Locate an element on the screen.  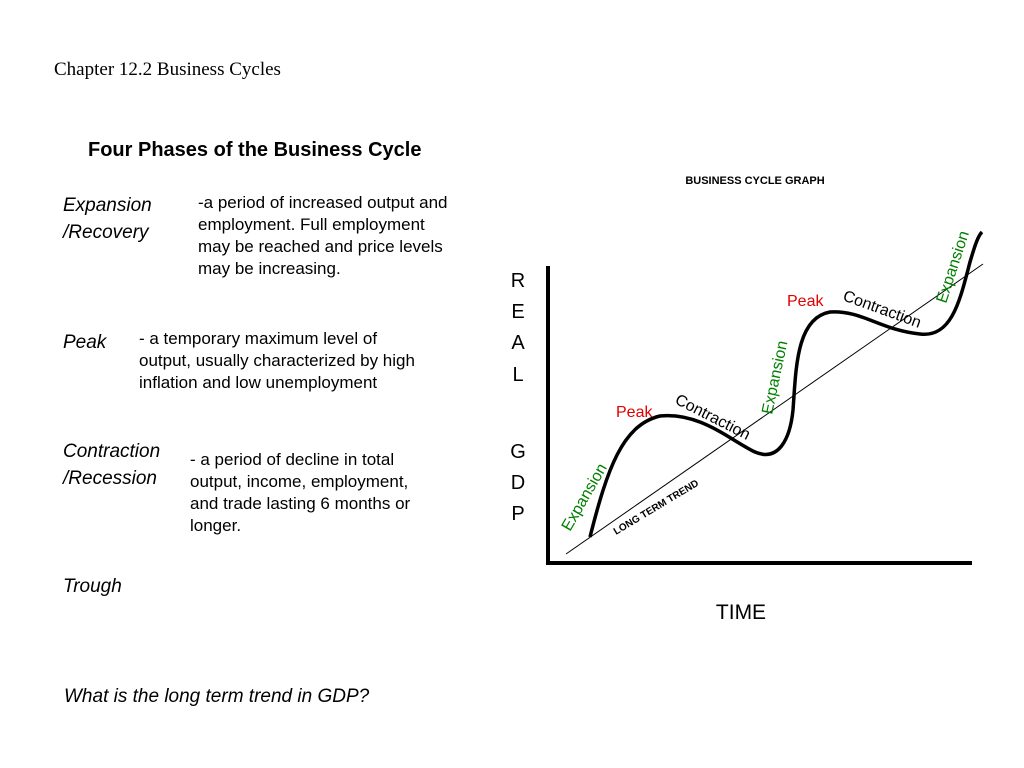
phase-term-peak: Peak is located at coordinates (84, 342).